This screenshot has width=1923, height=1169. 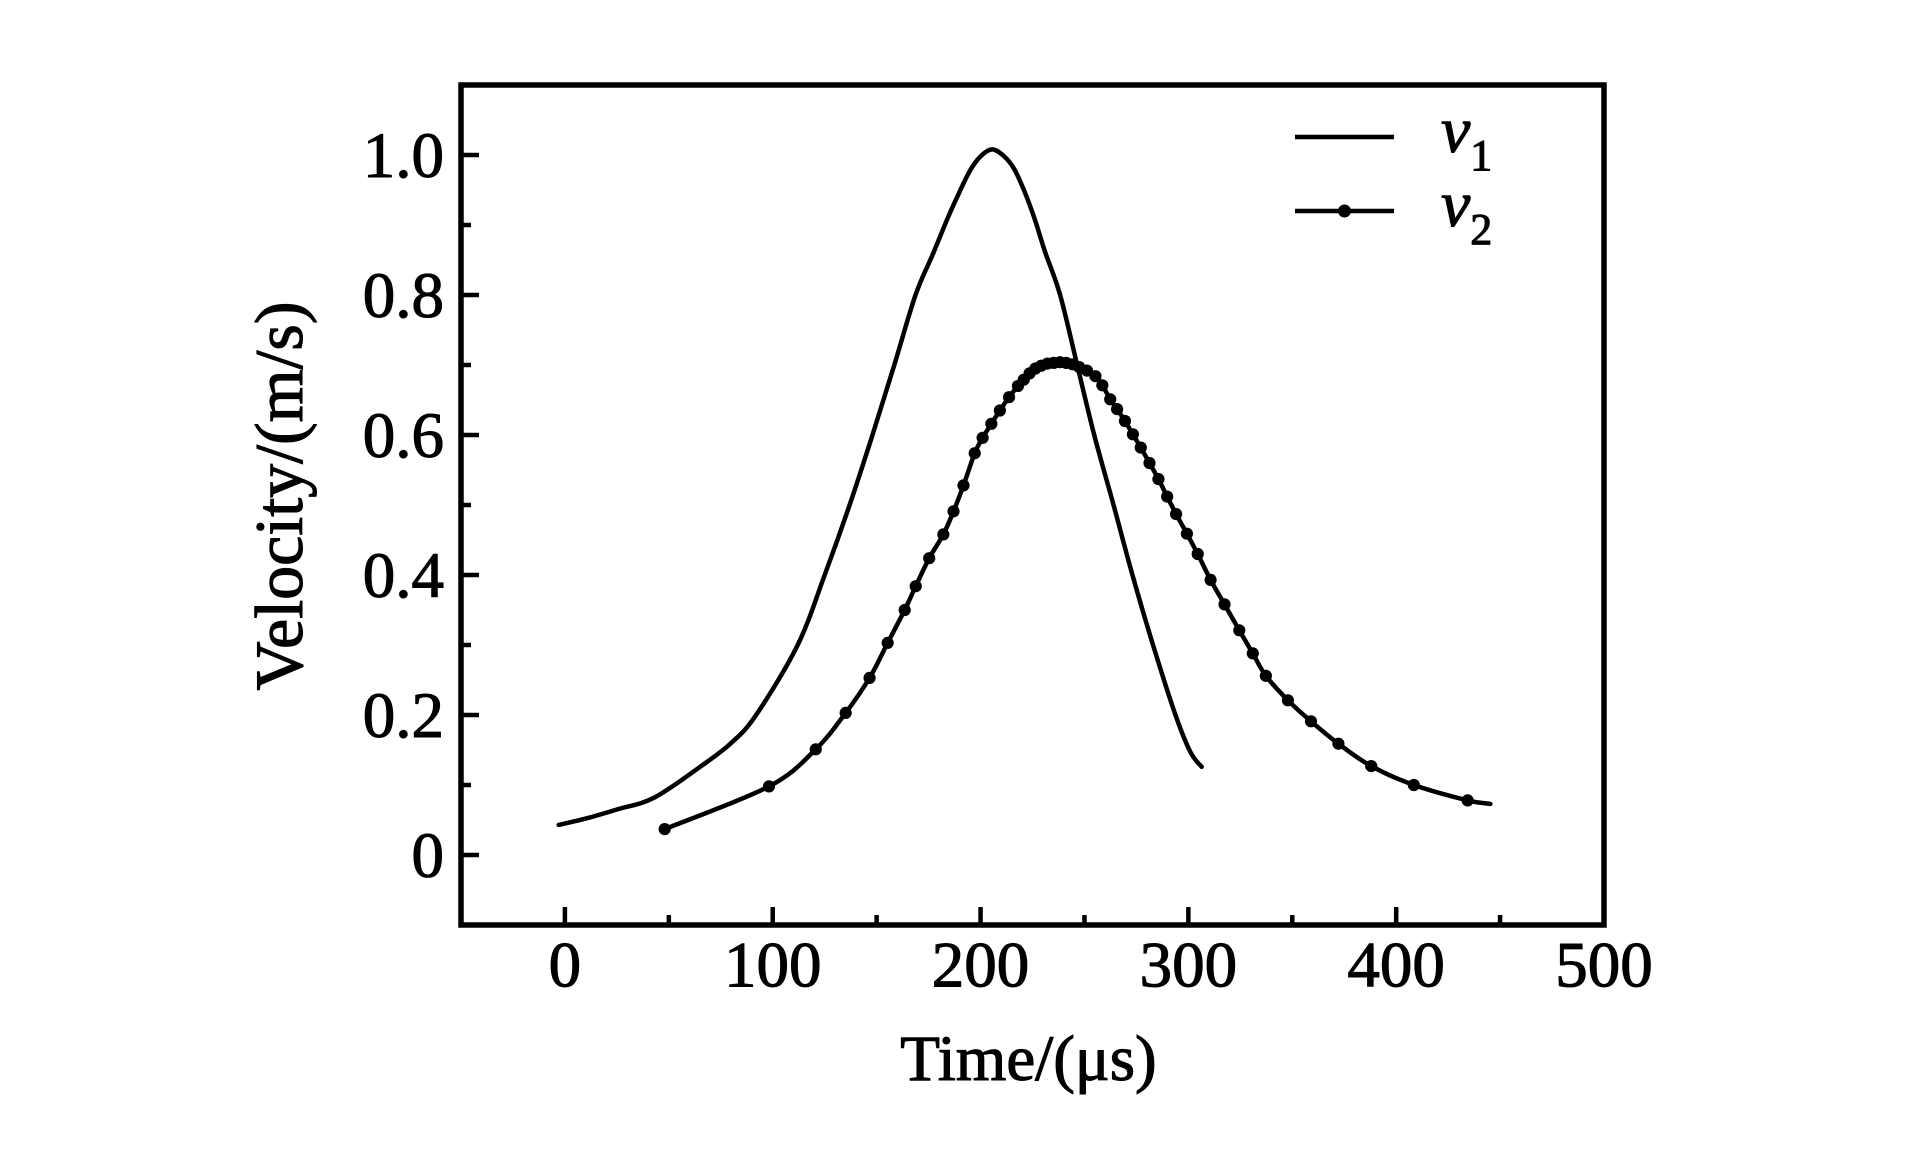 I want to click on x-tick-label: 100, so click(x=773, y=966).